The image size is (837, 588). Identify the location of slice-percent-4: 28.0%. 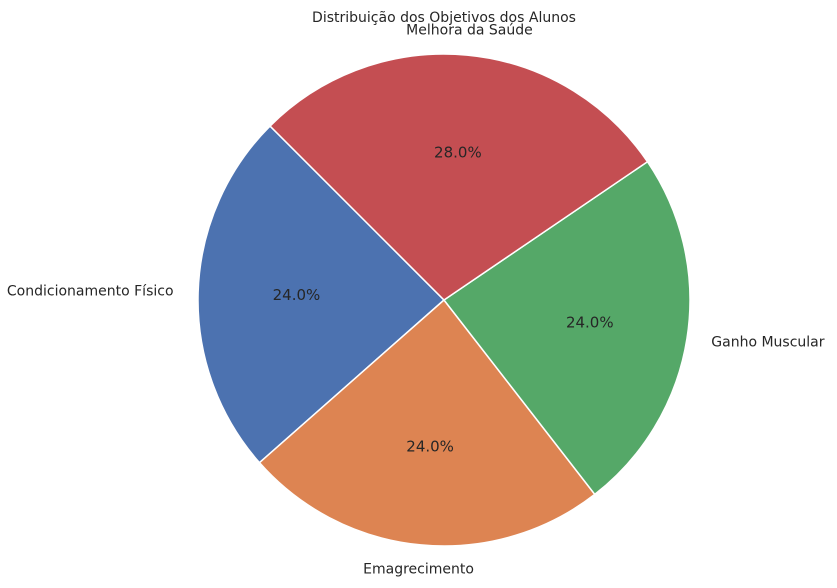
(458, 153).